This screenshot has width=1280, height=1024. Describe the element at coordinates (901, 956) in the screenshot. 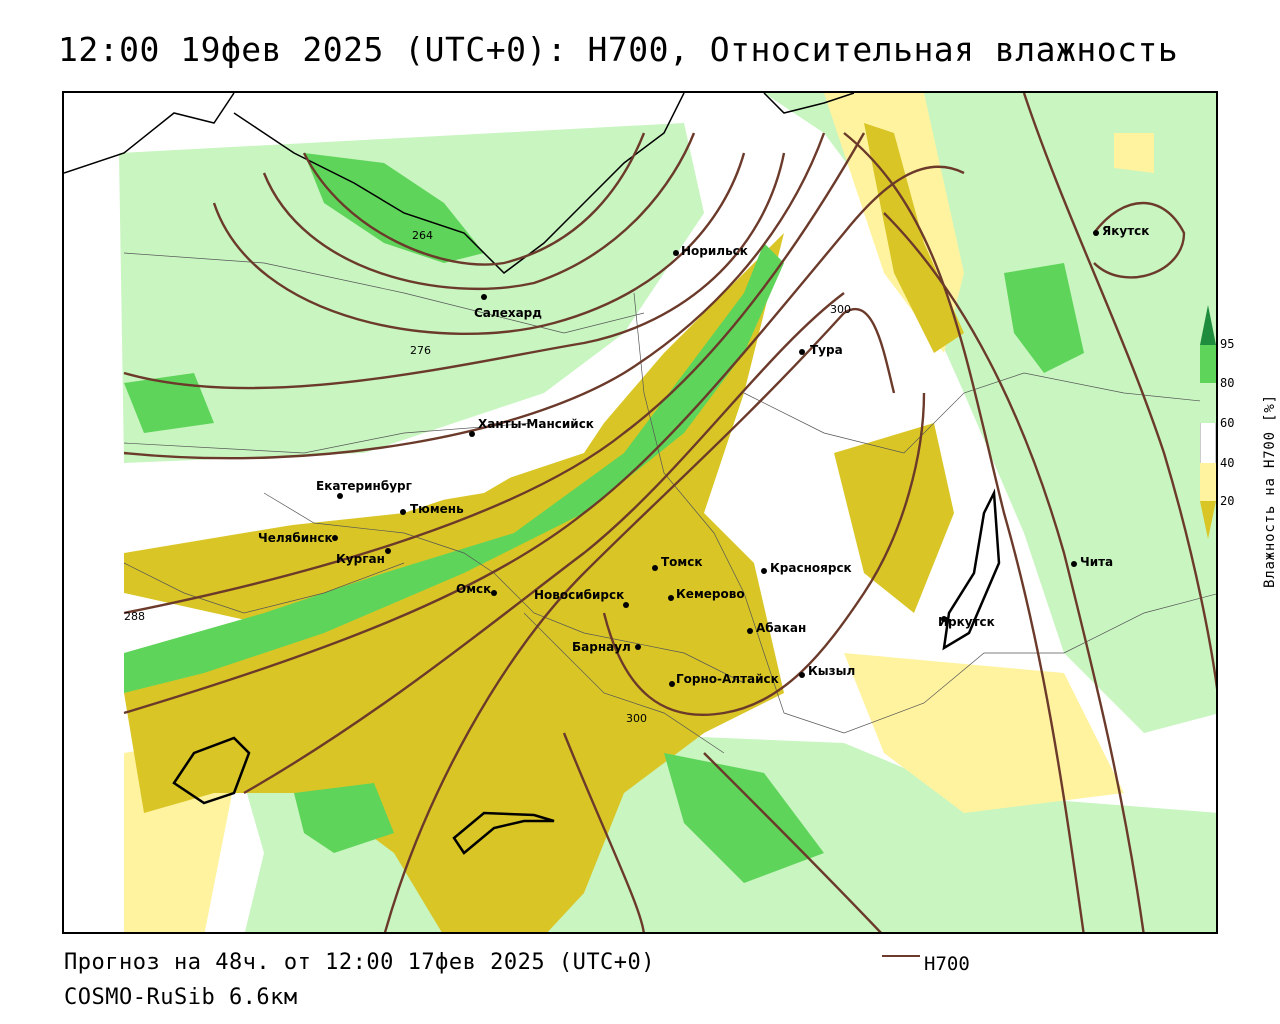

I see `h700-legend-line` at that location.